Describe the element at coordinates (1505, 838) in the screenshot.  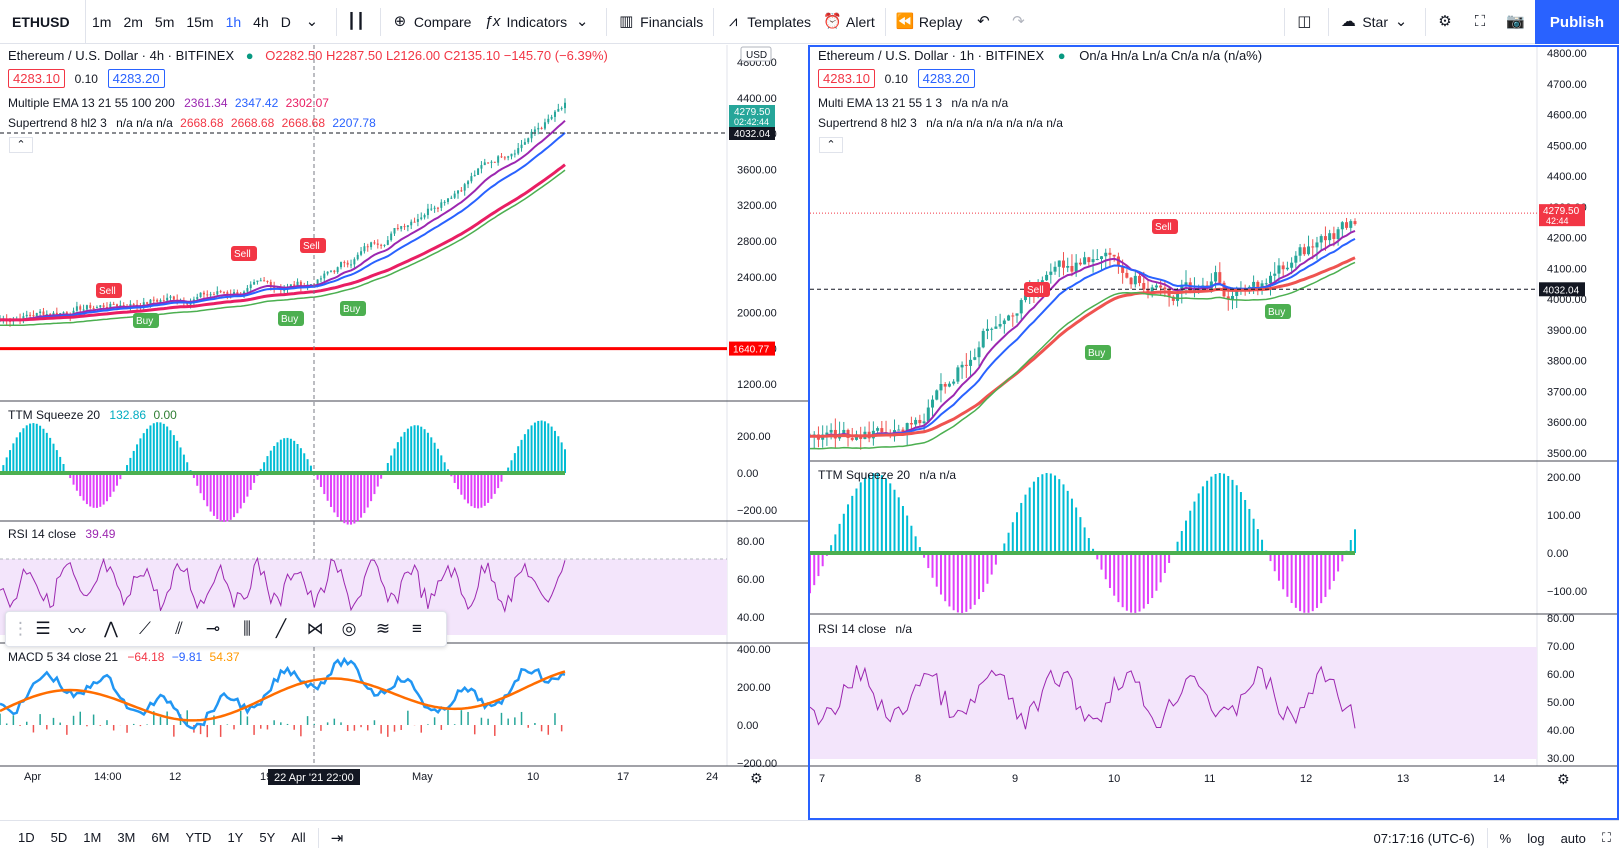
I see `percent-scale-toggle: %` at that location.